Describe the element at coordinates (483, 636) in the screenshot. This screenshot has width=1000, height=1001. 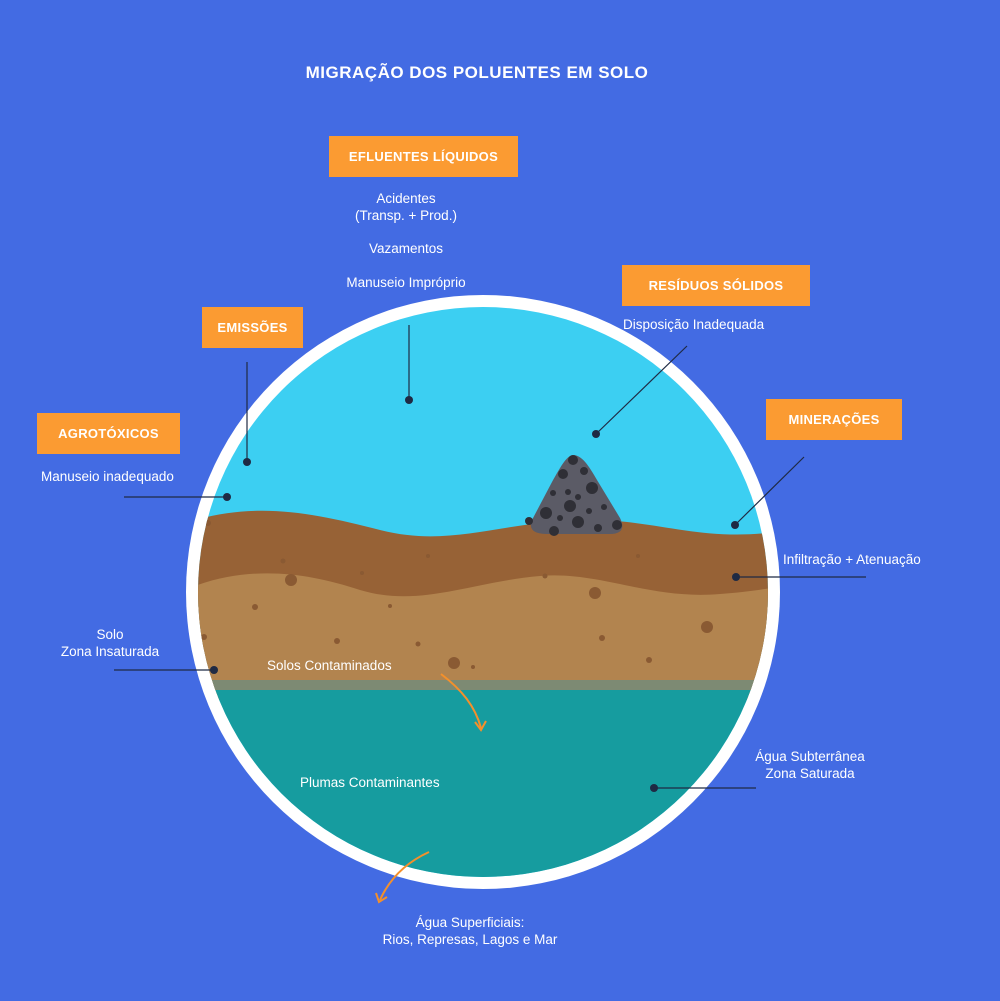
I see `subsoil-layer` at that location.